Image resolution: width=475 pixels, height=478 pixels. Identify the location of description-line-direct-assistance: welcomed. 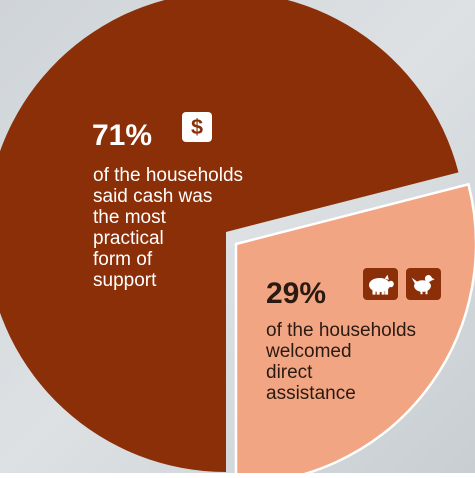
(308, 351).